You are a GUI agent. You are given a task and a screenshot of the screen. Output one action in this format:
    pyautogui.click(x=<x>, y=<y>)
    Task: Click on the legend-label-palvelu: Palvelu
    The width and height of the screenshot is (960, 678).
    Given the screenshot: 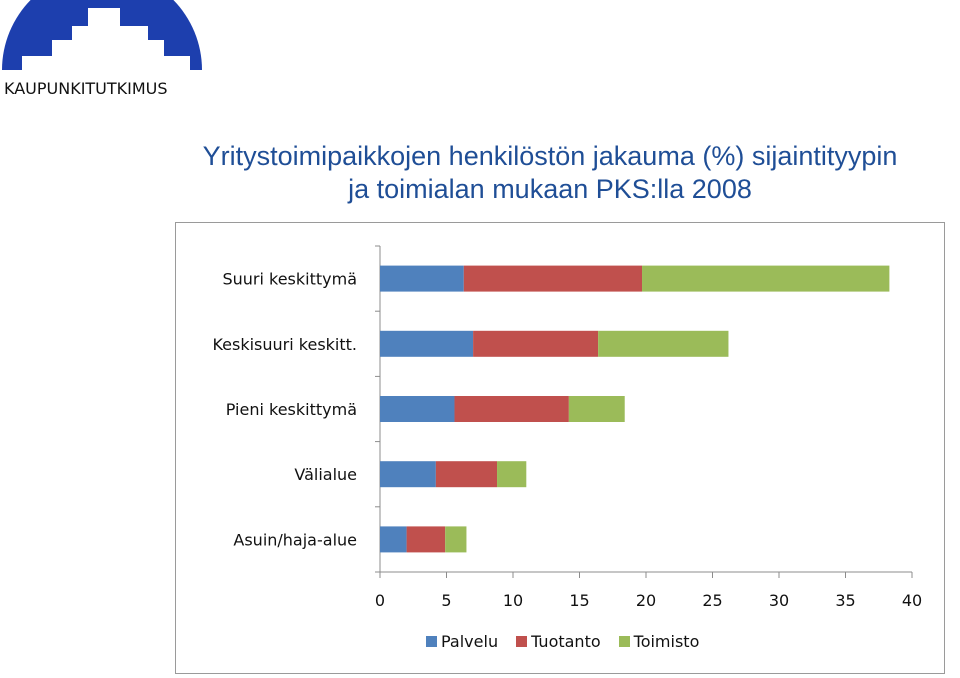 What is the action you would take?
    pyautogui.click(x=470, y=641)
    